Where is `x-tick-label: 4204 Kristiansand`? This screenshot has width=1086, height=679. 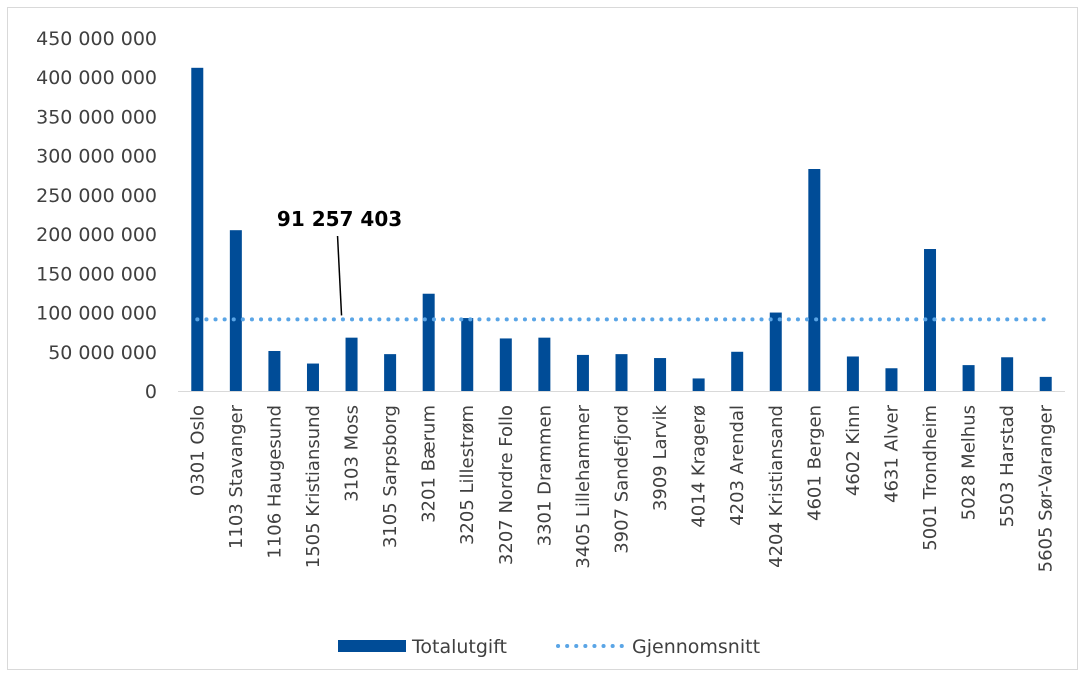
x-tick-label: 4204 Kristiansand is located at coordinates (776, 486).